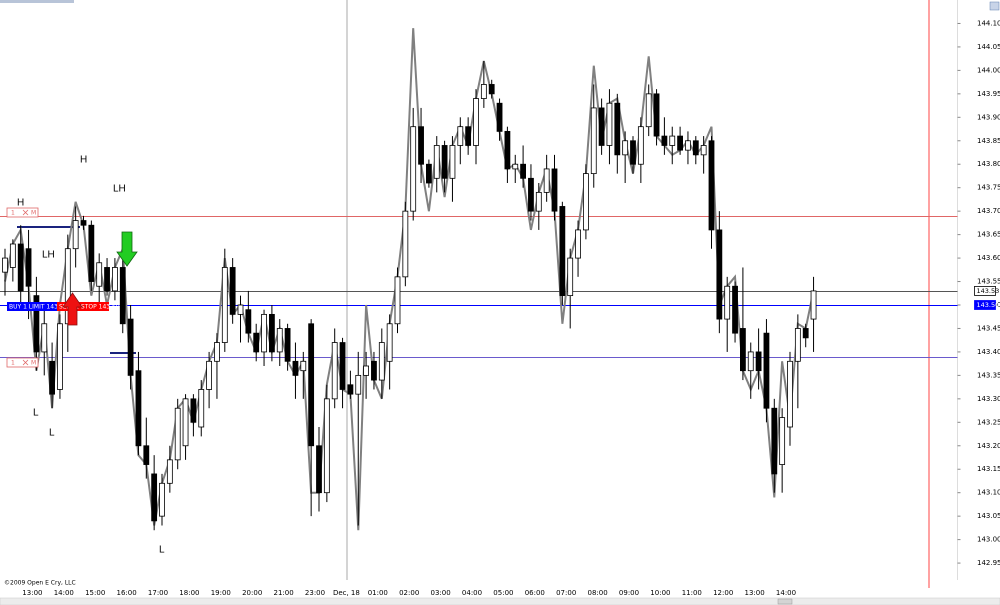 The image size is (1000, 605). I want to click on buy-signal-arrow, so click(72, 309).